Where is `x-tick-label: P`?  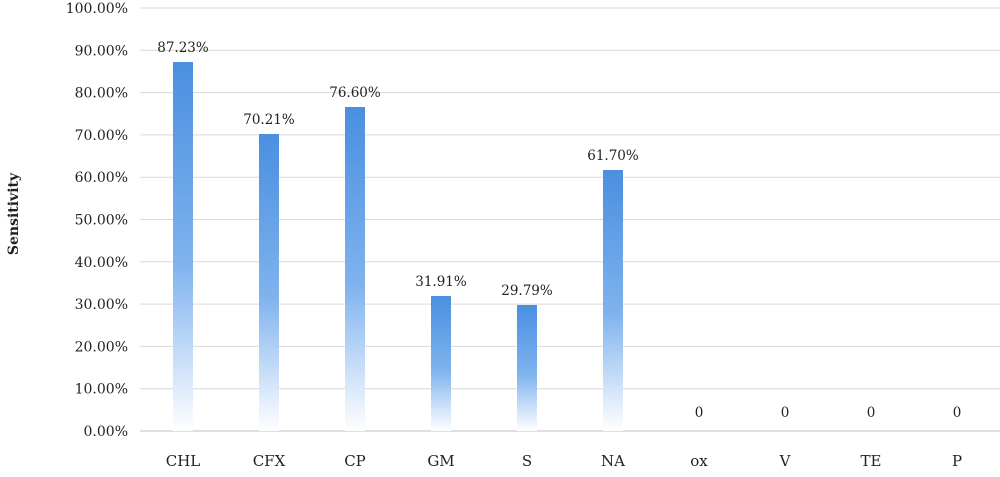
x-tick-label: P is located at coordinates (957, 461).